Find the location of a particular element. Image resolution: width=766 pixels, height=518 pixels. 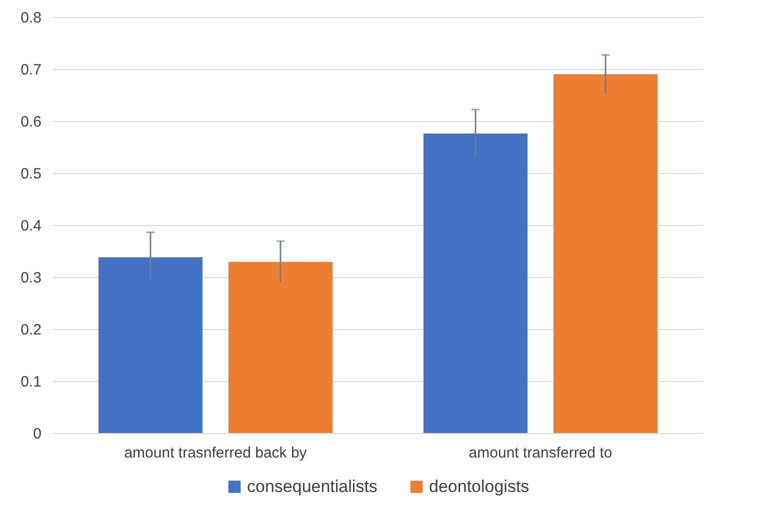

y-tick-label: 0.4 is located at coordinates (31, 226).